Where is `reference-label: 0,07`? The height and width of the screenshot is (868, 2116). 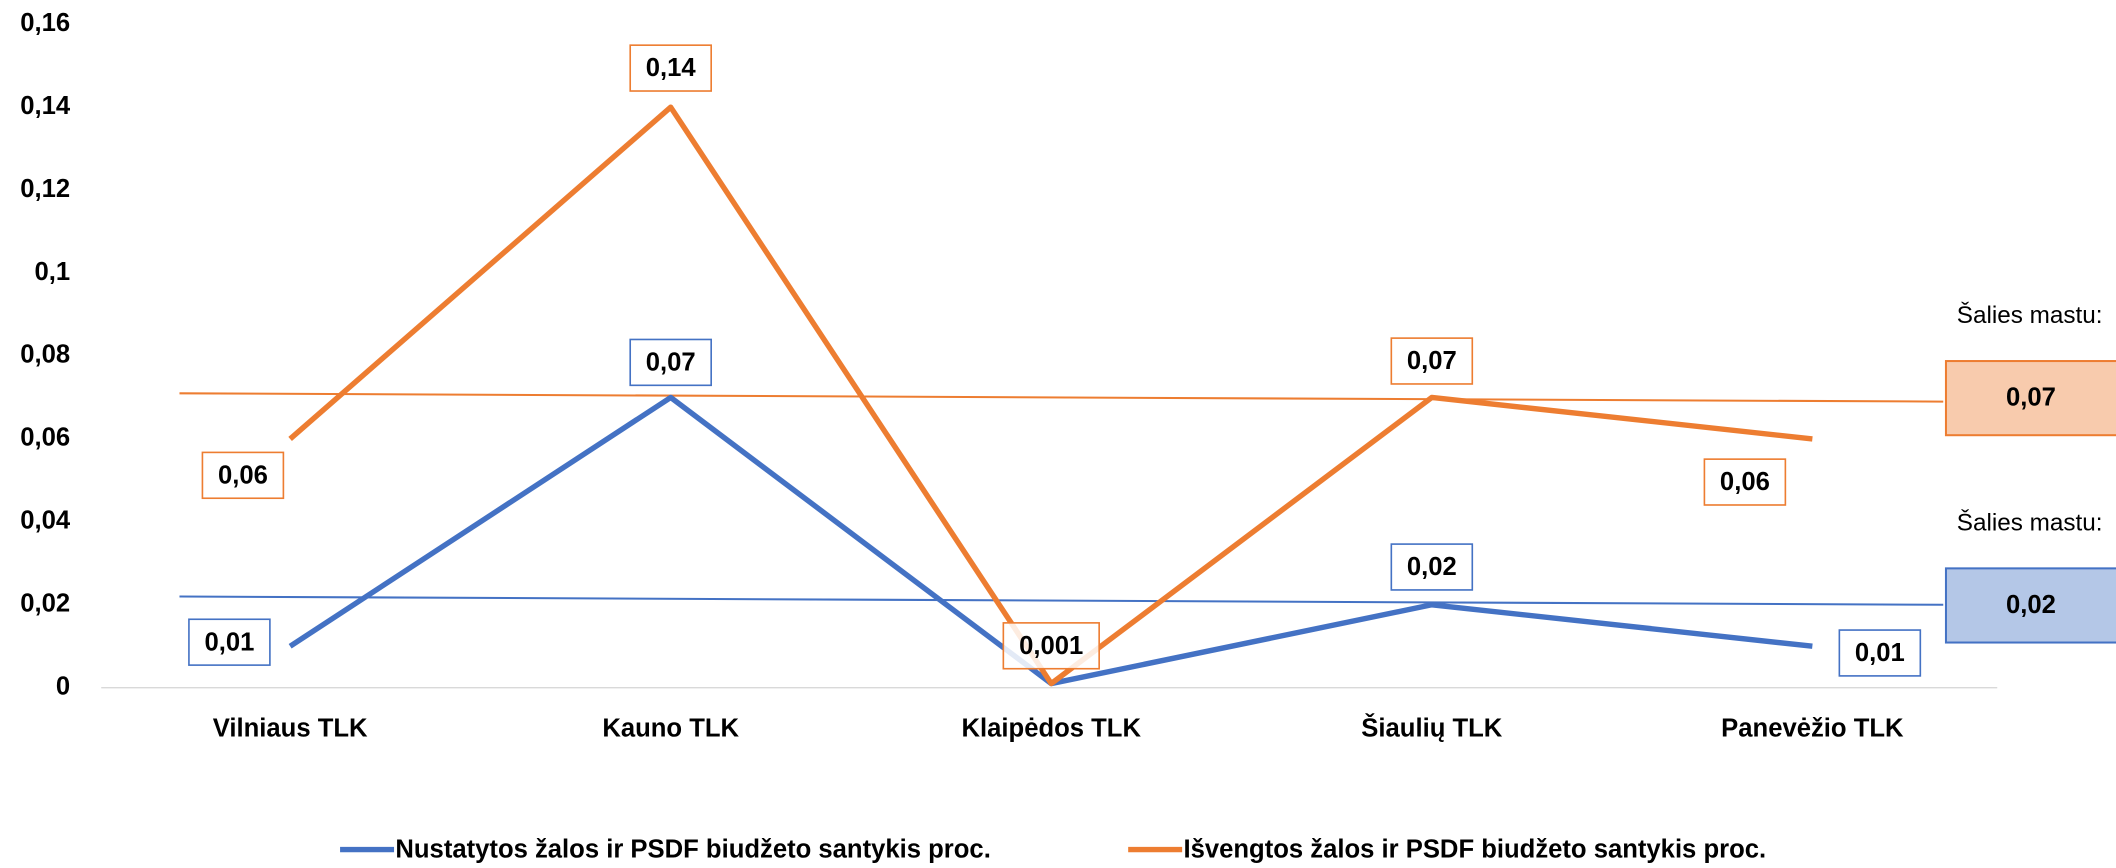
reference-label: 0,07 is located at coordinates (2031, 398).